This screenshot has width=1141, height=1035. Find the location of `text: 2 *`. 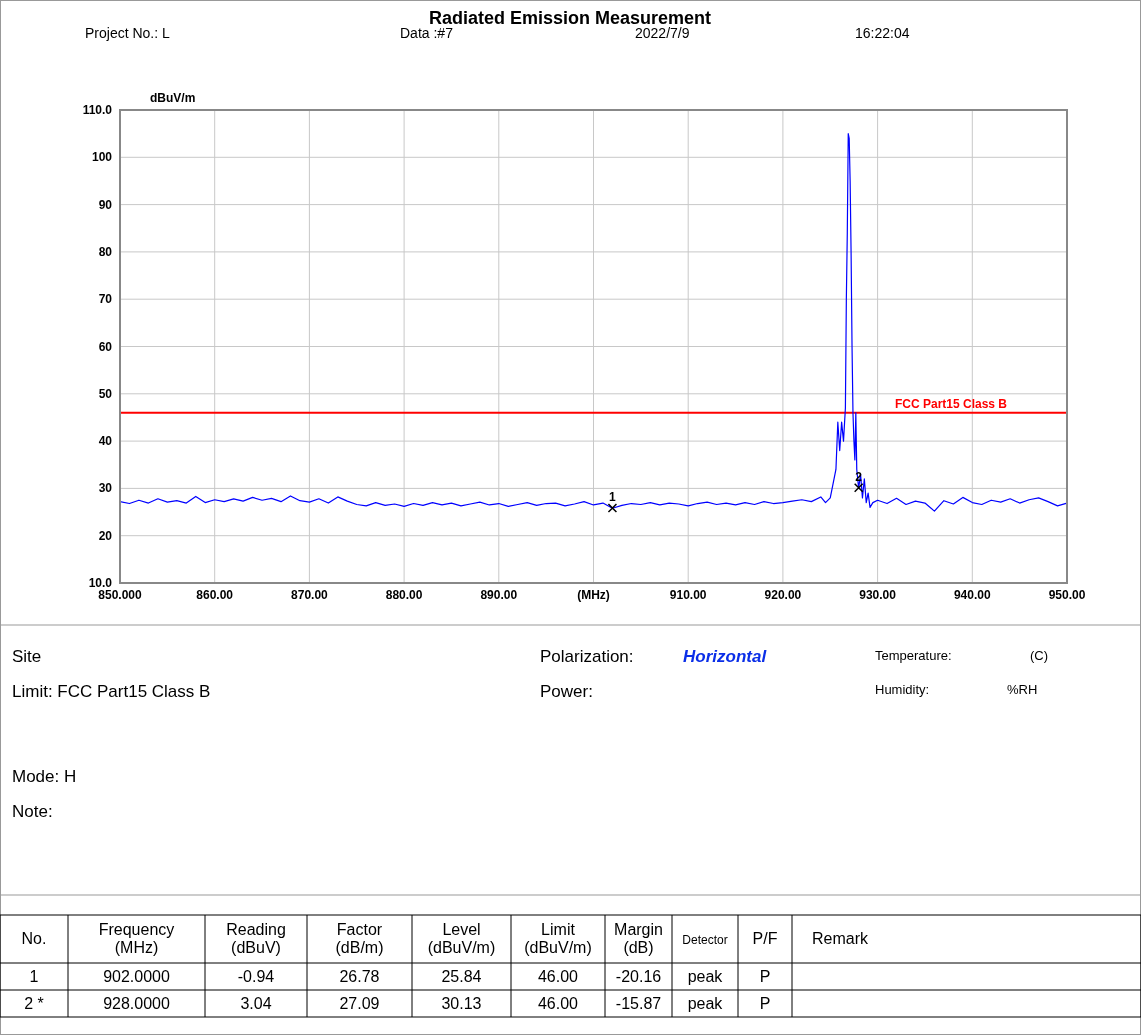

text: 2 * is located at coordinates (34, 1003).